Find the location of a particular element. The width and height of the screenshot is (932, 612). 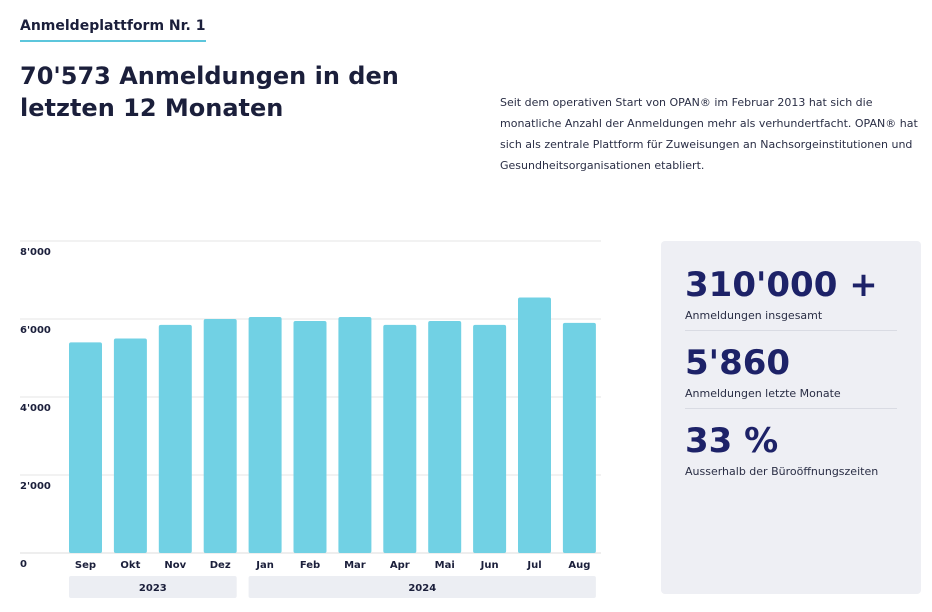

x-tick-label: Jun is located at coordinates (489, 565).